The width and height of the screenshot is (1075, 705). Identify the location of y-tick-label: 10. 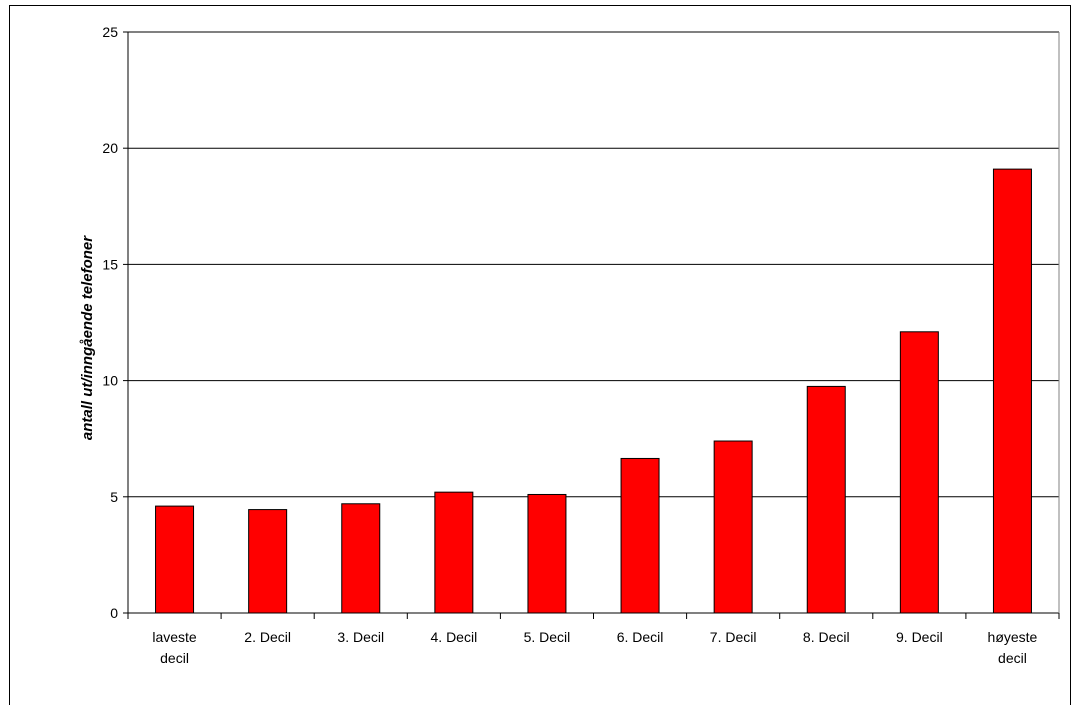
(110, 381).